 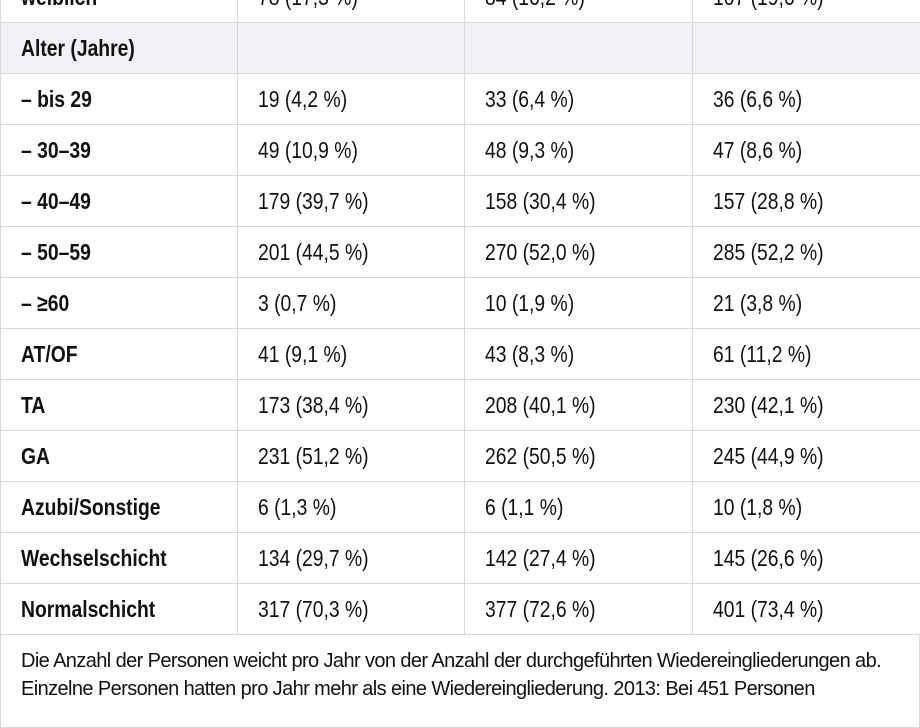 What do you see at coordinates (56, 252) in the screenshot?
I see `cell-text: – 50–59` at bounding box center [56, 252].